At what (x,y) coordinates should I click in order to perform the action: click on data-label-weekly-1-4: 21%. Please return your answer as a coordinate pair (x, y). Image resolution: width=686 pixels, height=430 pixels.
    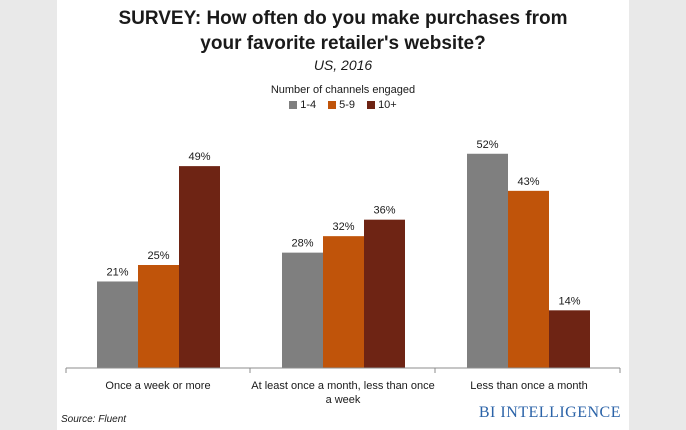
    Looking at the image, I should click on (117, 272).